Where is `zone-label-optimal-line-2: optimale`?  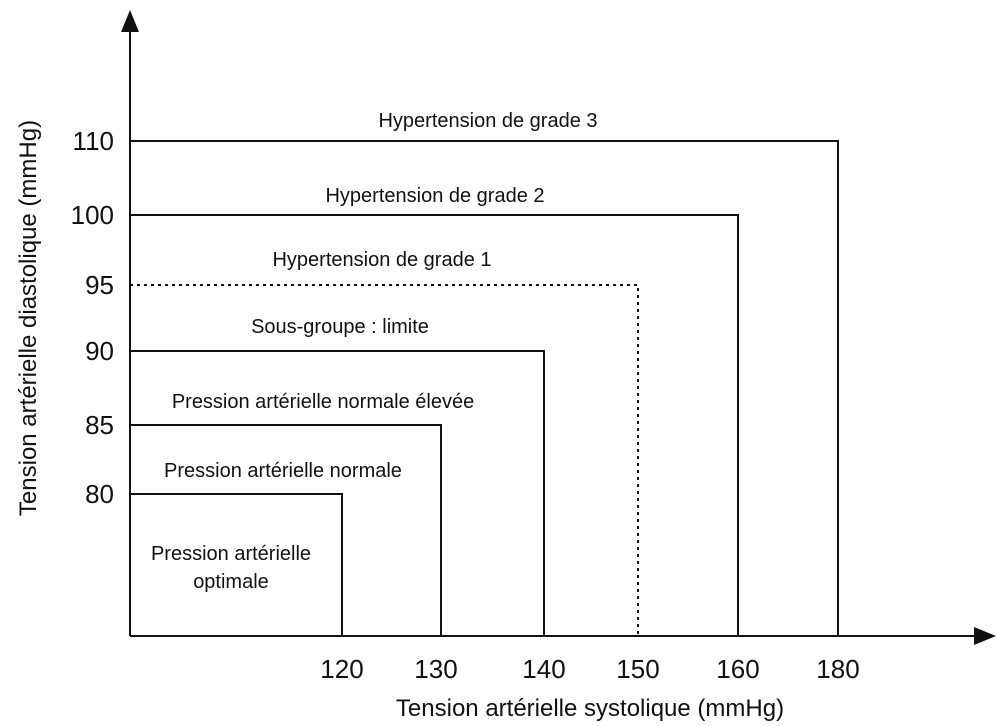 zone-label-optimal-line-2: optimale is located at coordinates (231, 582).